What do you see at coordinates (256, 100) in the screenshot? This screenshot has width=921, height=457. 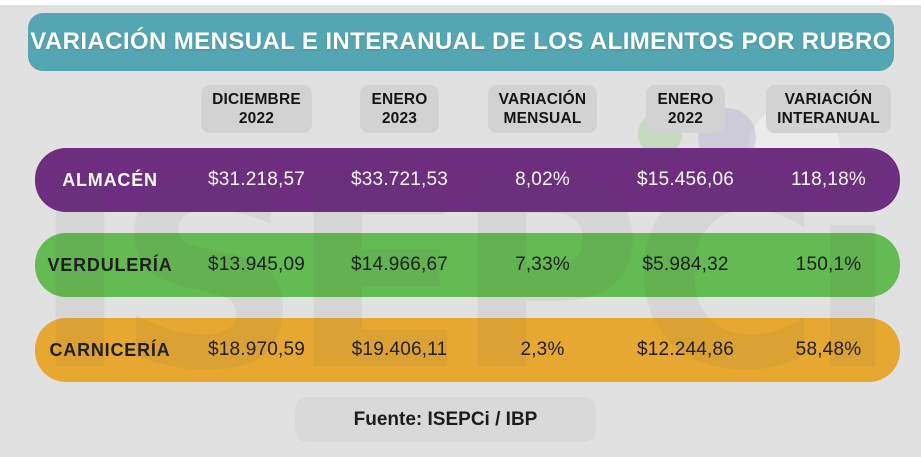 I see `header-line1: DICIEMBRE` at bounding box center [256, 100].